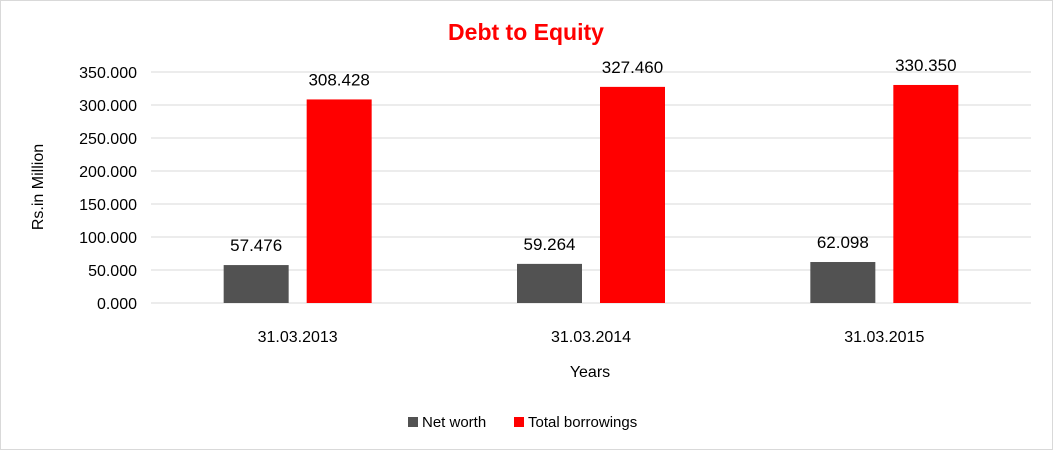 The width and height of the screenshot is (1053, 450). I want to click on x-tick-label: 31.03.2013, so click(298, 337).